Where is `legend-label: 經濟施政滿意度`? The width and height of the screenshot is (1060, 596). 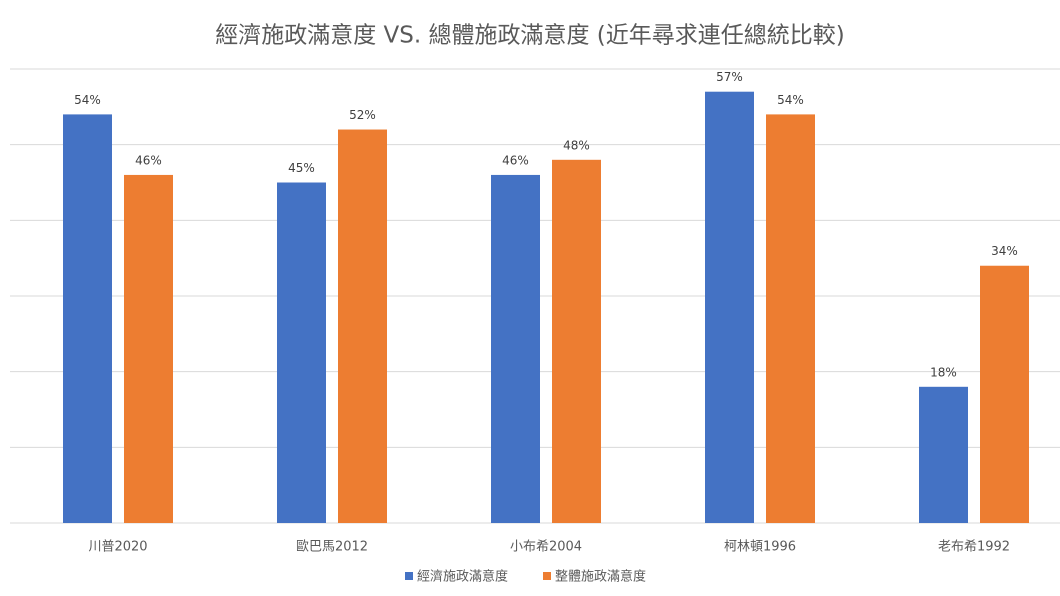
legend-label: 經濟施政滿意度 is located at coordinates (462, 577).